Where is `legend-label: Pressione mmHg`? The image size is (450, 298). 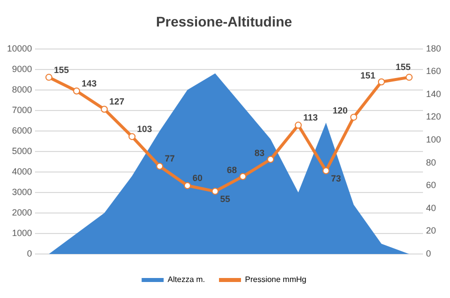
legend-label: Pressione mmHg is located at coordinates (275, 279).